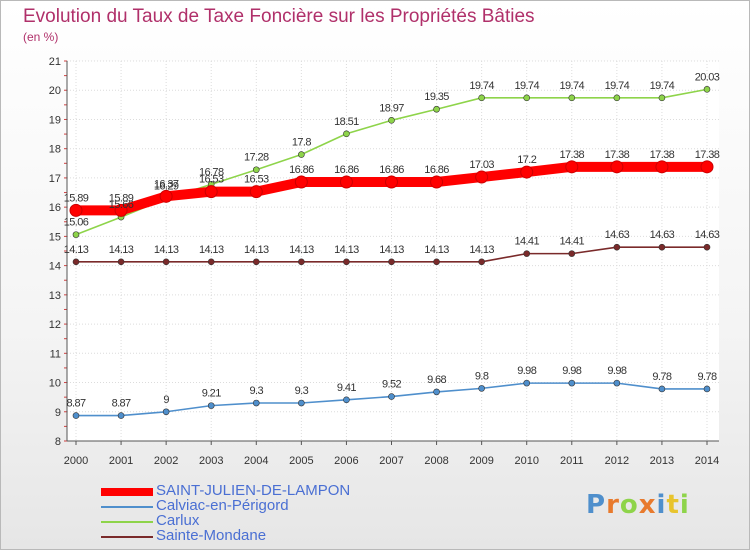  I want to click on y-tick-label: 17, so click(55, 179).